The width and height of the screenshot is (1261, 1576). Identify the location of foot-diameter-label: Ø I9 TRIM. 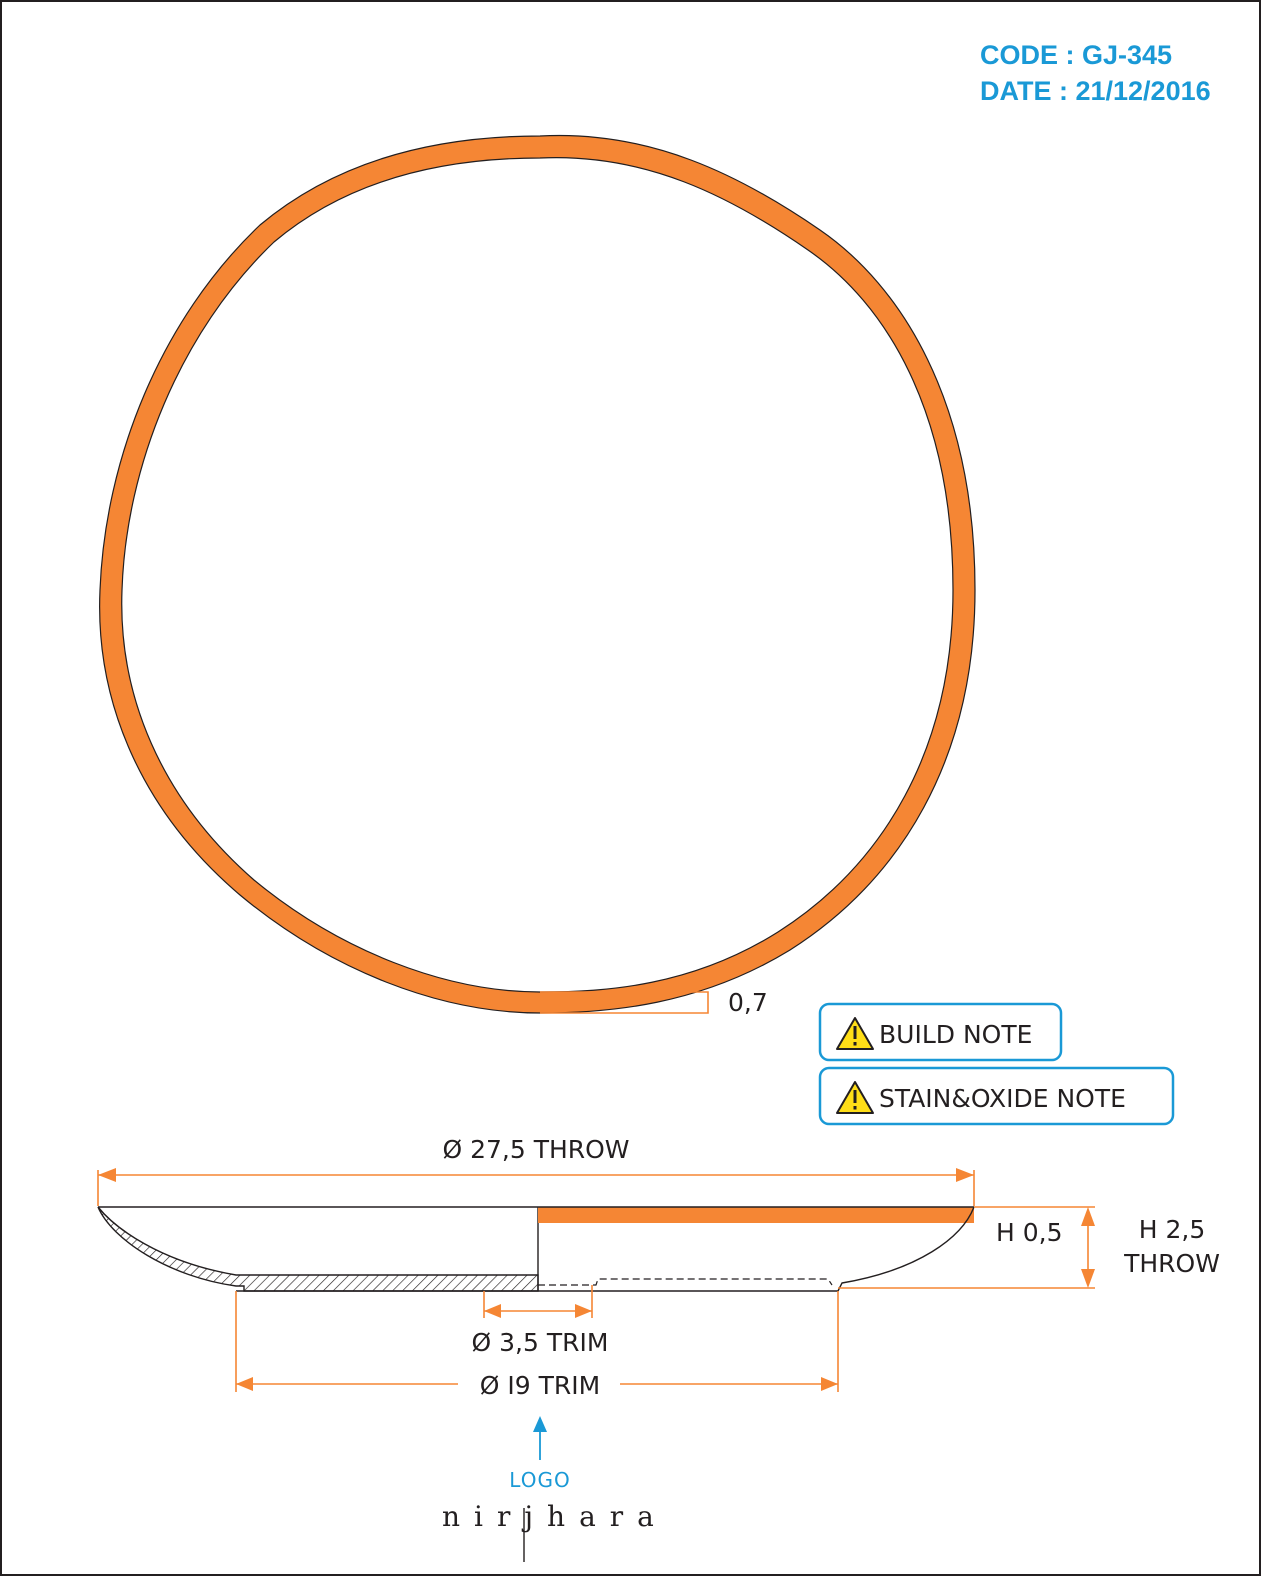
(540, 1385).